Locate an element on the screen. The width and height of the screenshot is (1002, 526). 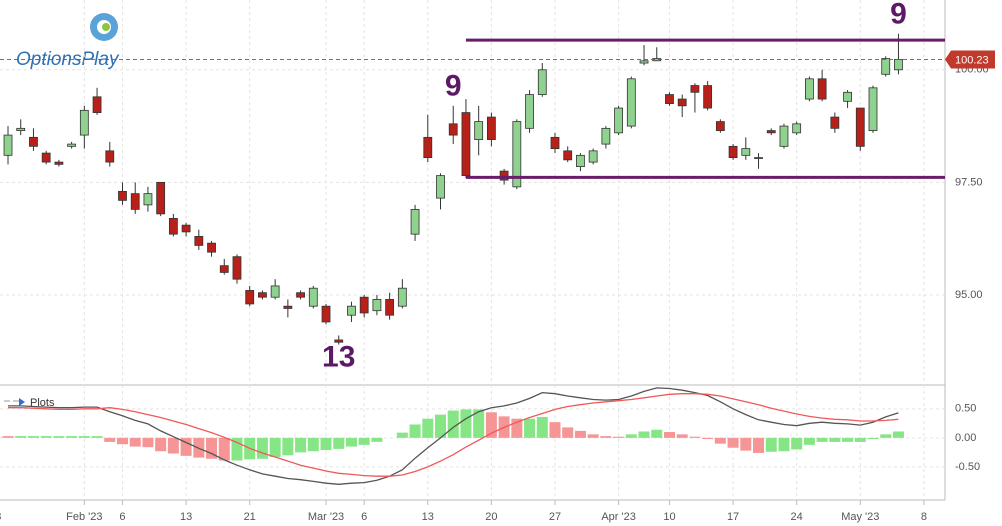
legend-toggle is located at coordinates (22, 402).